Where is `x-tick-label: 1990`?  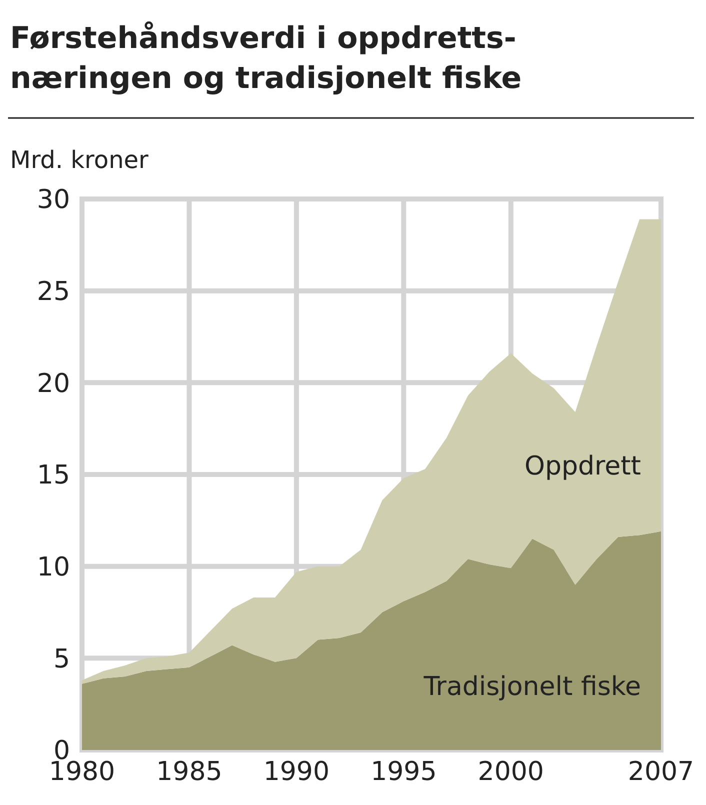 x-tick-label: 1990 is located at coordinates (296, 772).